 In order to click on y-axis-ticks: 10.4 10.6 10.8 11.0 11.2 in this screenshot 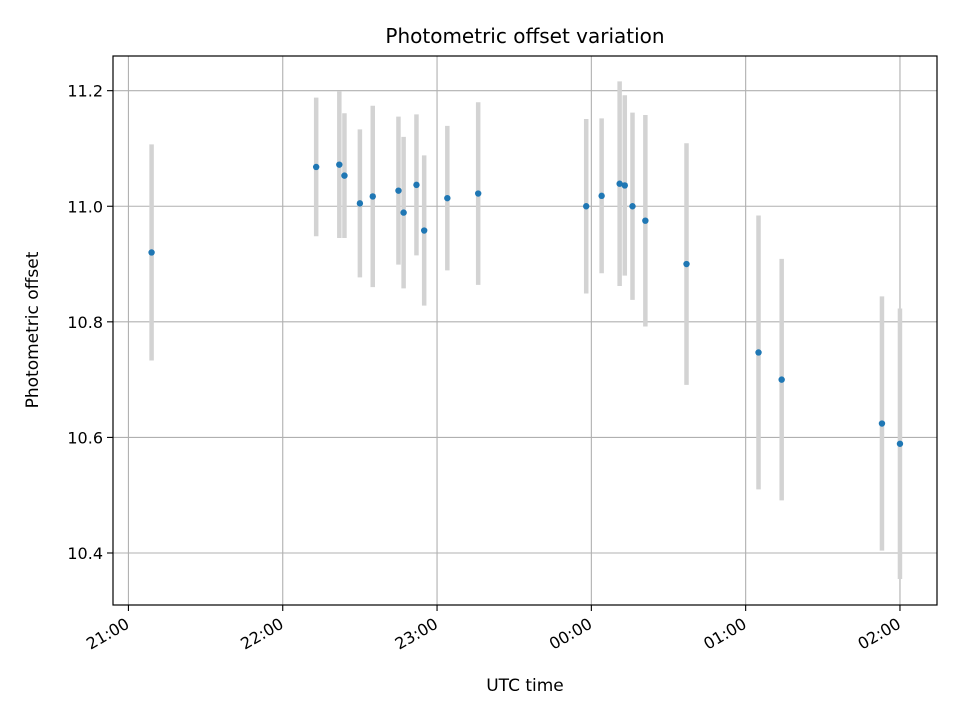, I will do `click(90, 322)`.